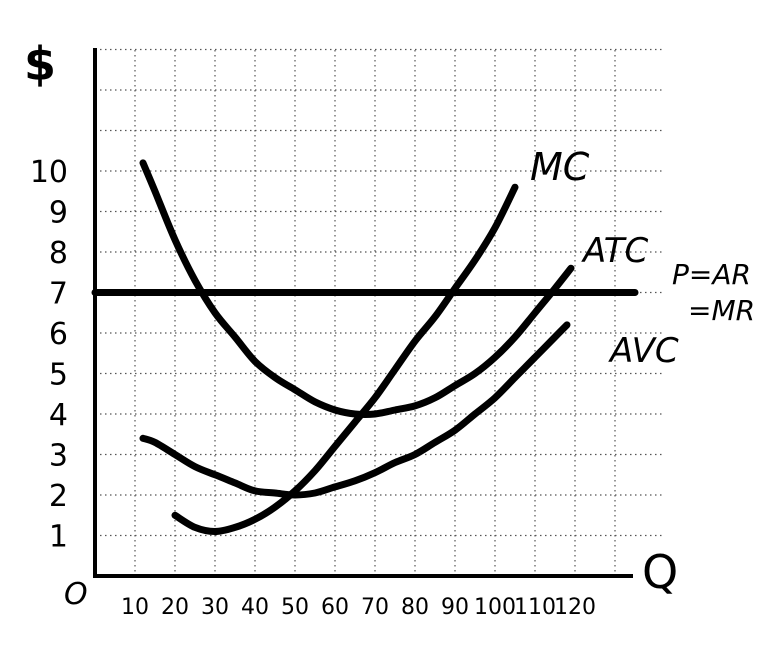 The height and width of the screenshot is (646, 762). I want to click on y-tick-label: 9, so click(58, 213).